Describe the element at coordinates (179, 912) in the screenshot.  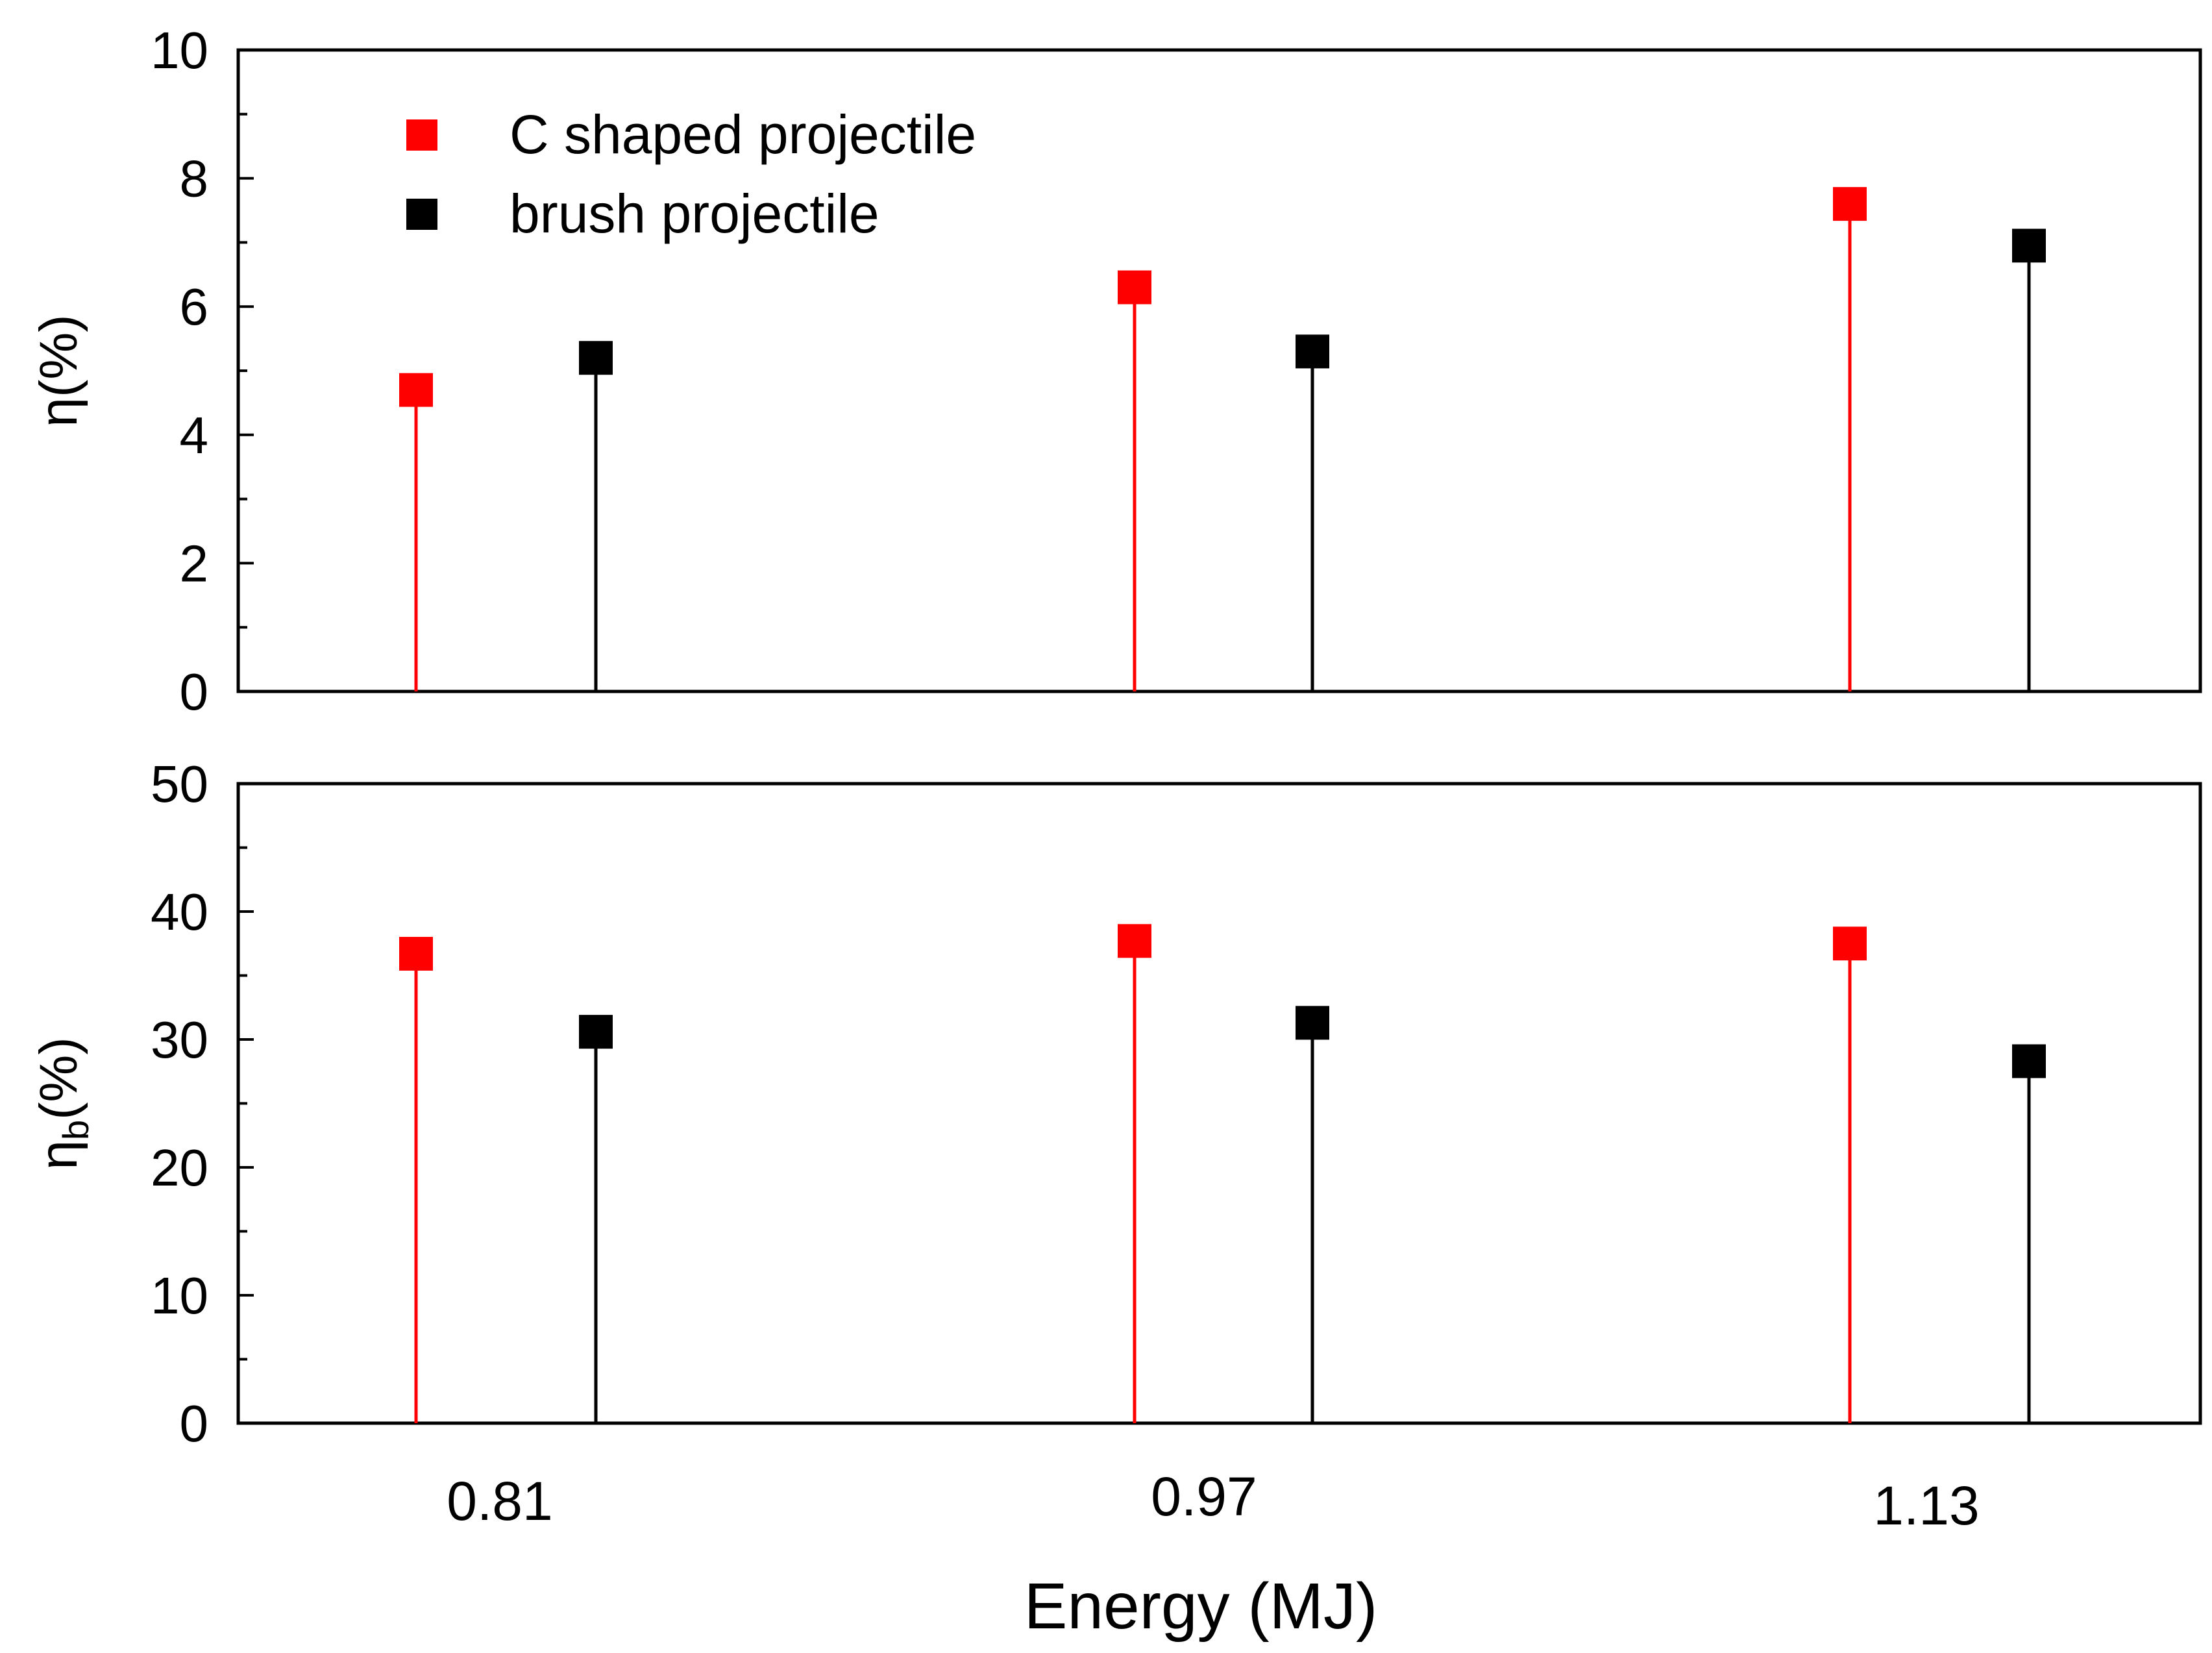
I see `y-tick-label: 40` at that location.